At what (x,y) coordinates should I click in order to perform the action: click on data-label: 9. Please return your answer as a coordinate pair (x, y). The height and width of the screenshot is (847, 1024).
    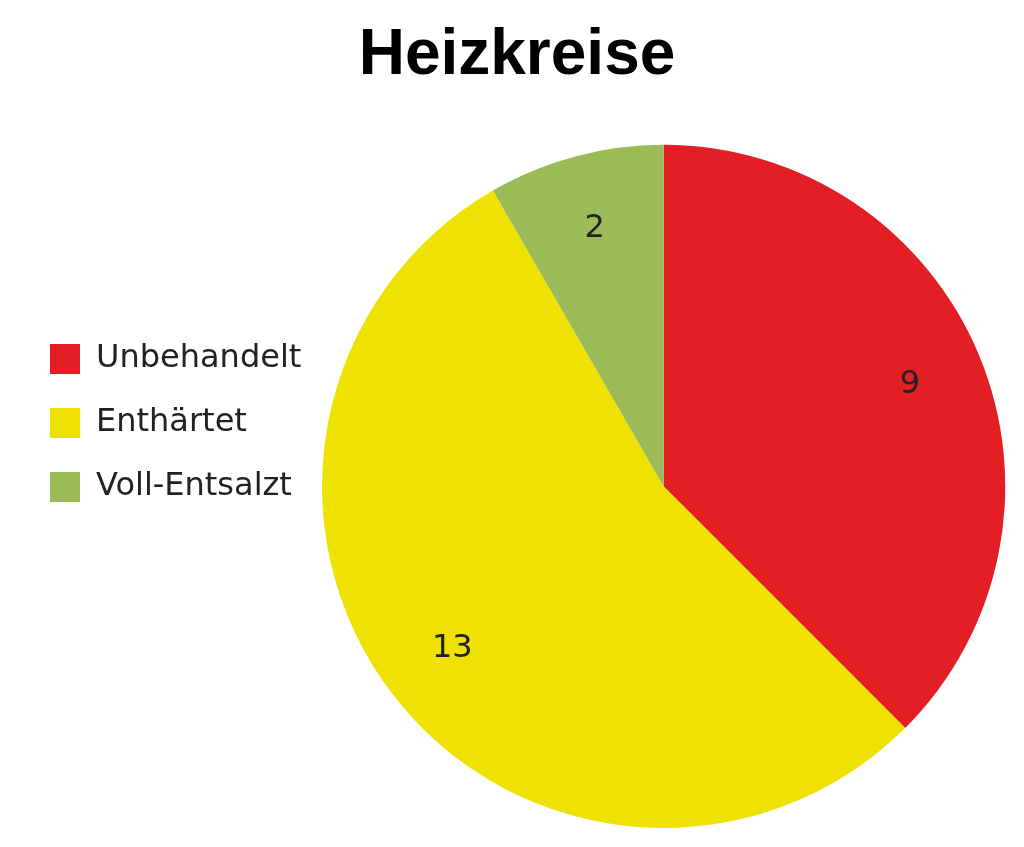
    Looking at the image, I should click on (909, 381).